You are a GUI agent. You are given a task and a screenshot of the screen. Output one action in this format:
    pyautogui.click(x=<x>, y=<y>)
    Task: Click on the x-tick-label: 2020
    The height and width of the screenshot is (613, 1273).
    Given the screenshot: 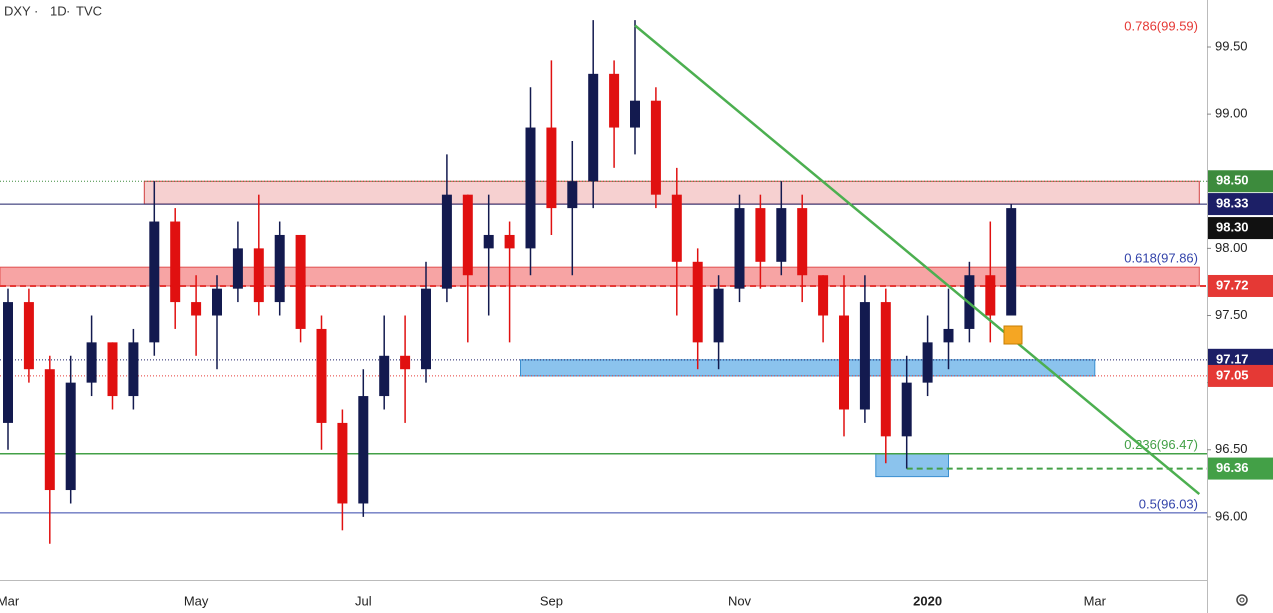 What is the action you would take?
    pyautogui.click(x=927, y=600)
    